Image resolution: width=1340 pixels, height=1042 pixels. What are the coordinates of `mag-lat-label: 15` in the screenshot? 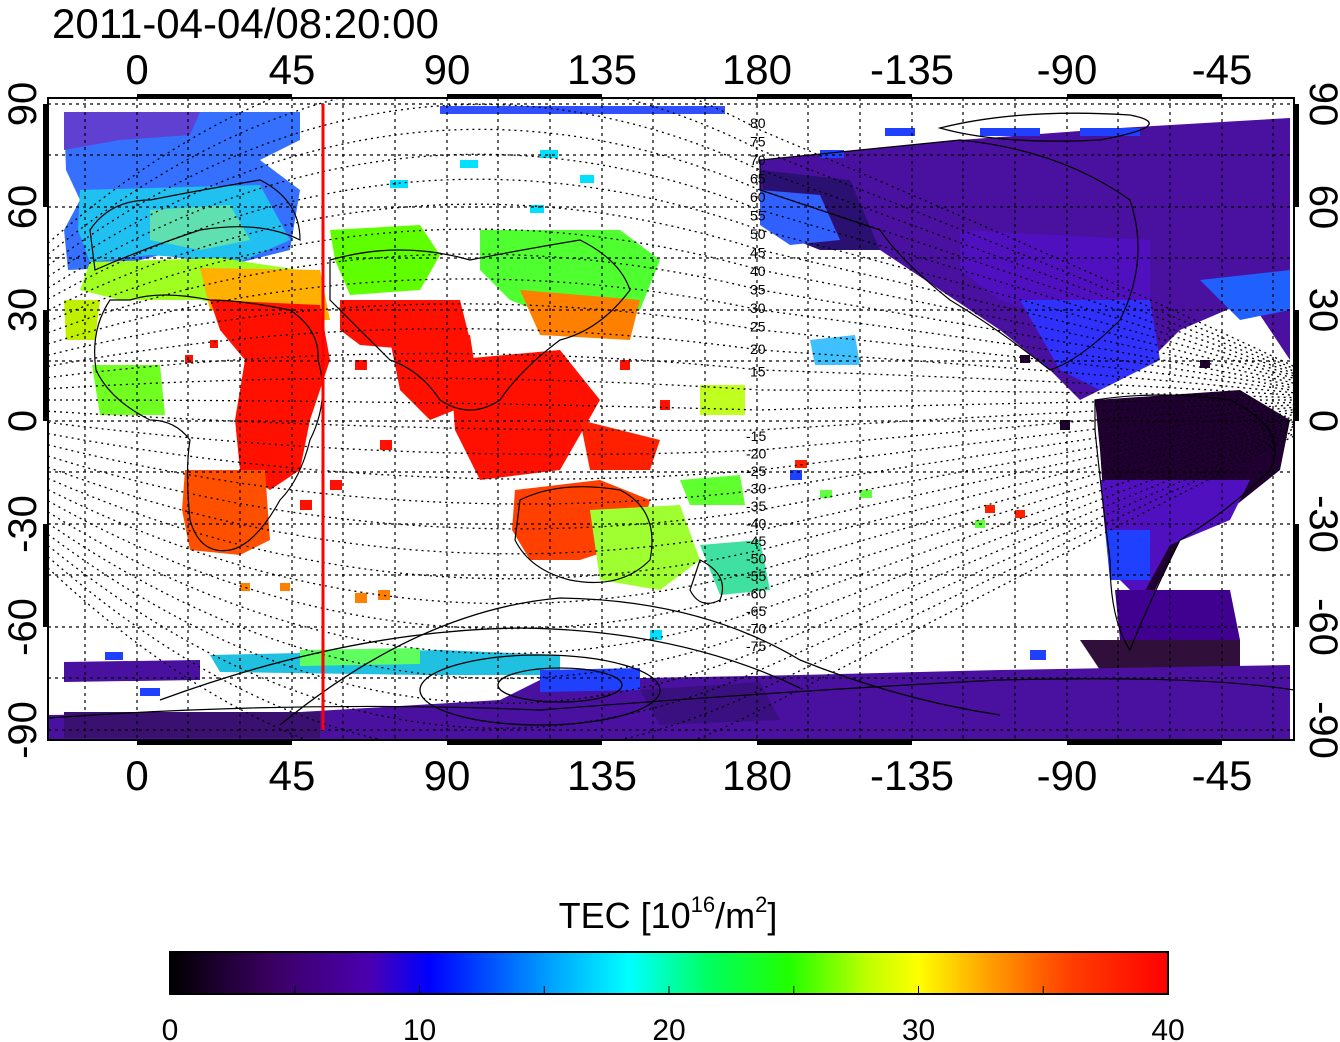 It's located at (758, 372).